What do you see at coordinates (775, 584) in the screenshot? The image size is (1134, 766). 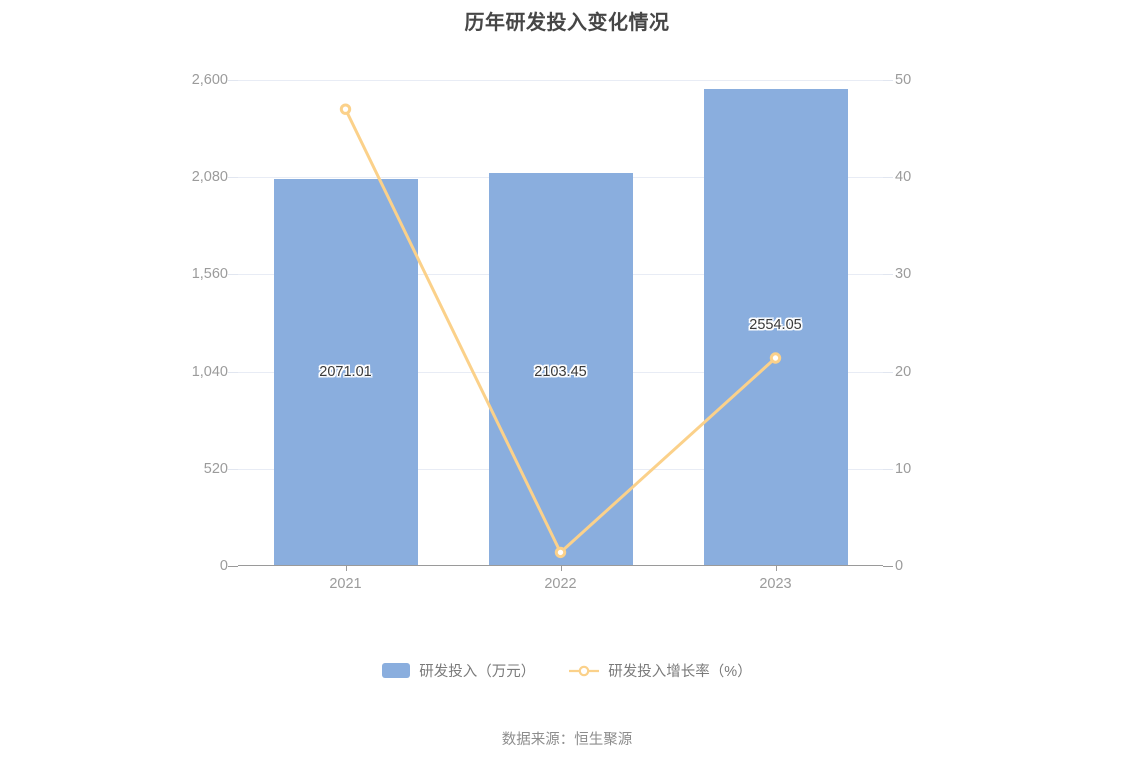 I see `x-axis-label-2023: 2023` at bounding box center [775, 584].